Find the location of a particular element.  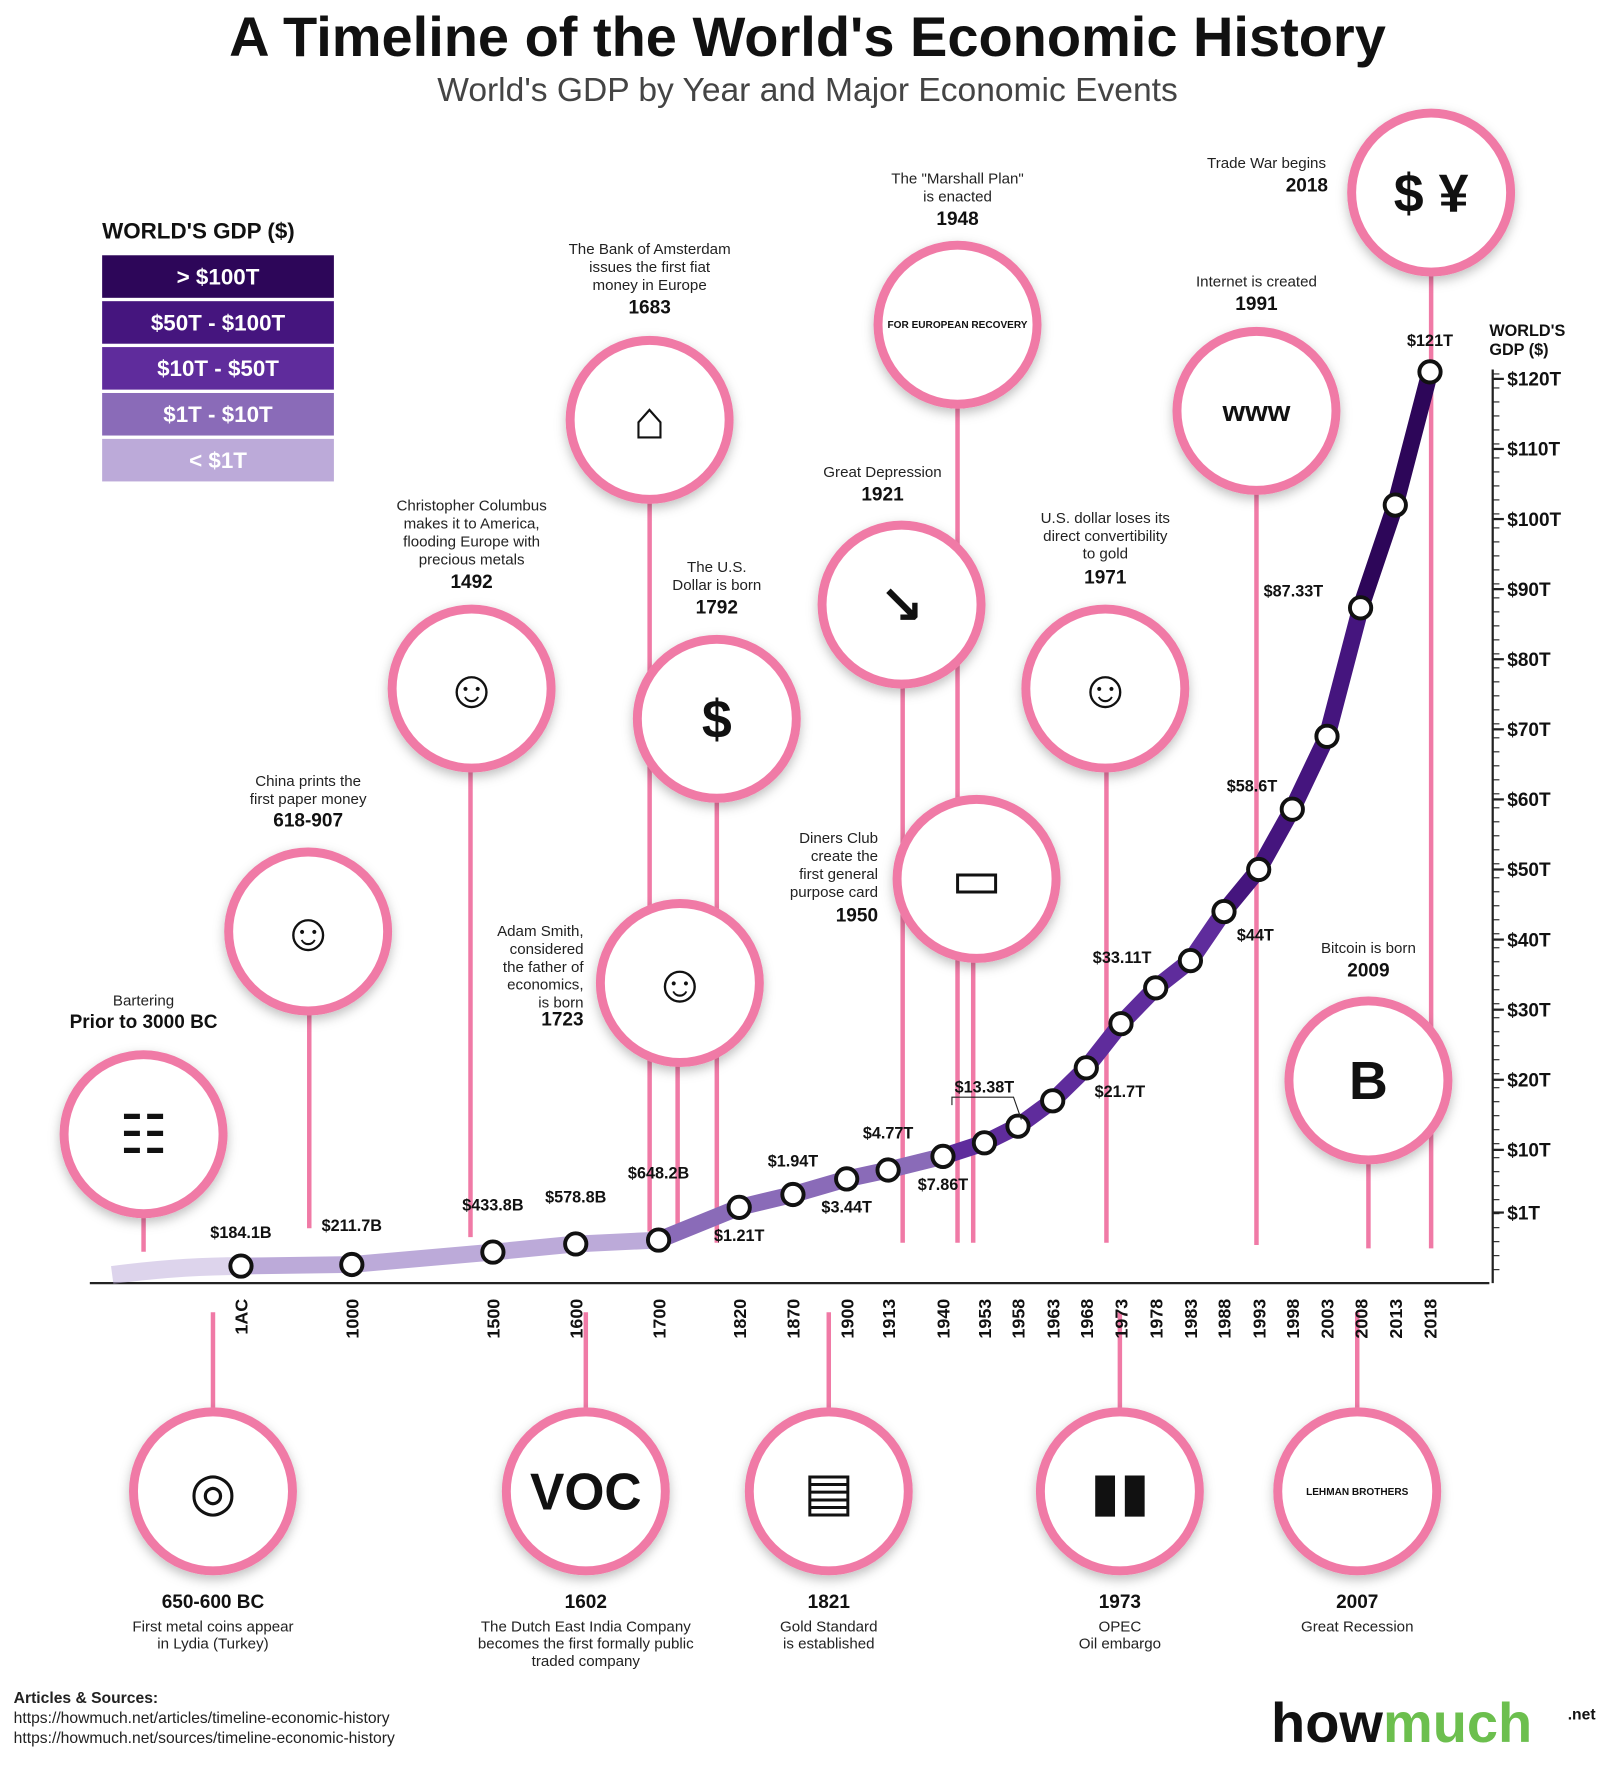

event-year: 1973 is located at coordinates (1120, 1602).